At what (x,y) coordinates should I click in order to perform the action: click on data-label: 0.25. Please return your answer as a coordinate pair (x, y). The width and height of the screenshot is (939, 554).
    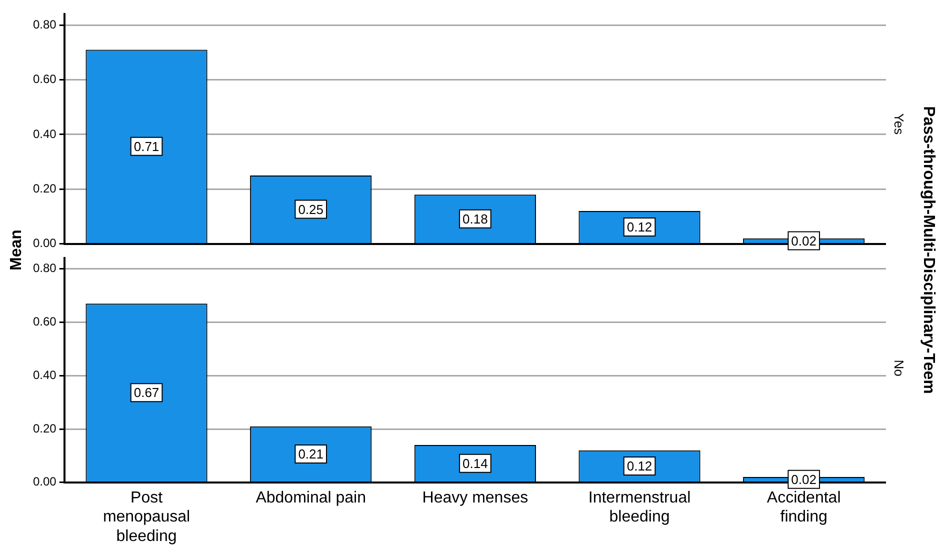
    Looking at the image, I should click on (311, 209).